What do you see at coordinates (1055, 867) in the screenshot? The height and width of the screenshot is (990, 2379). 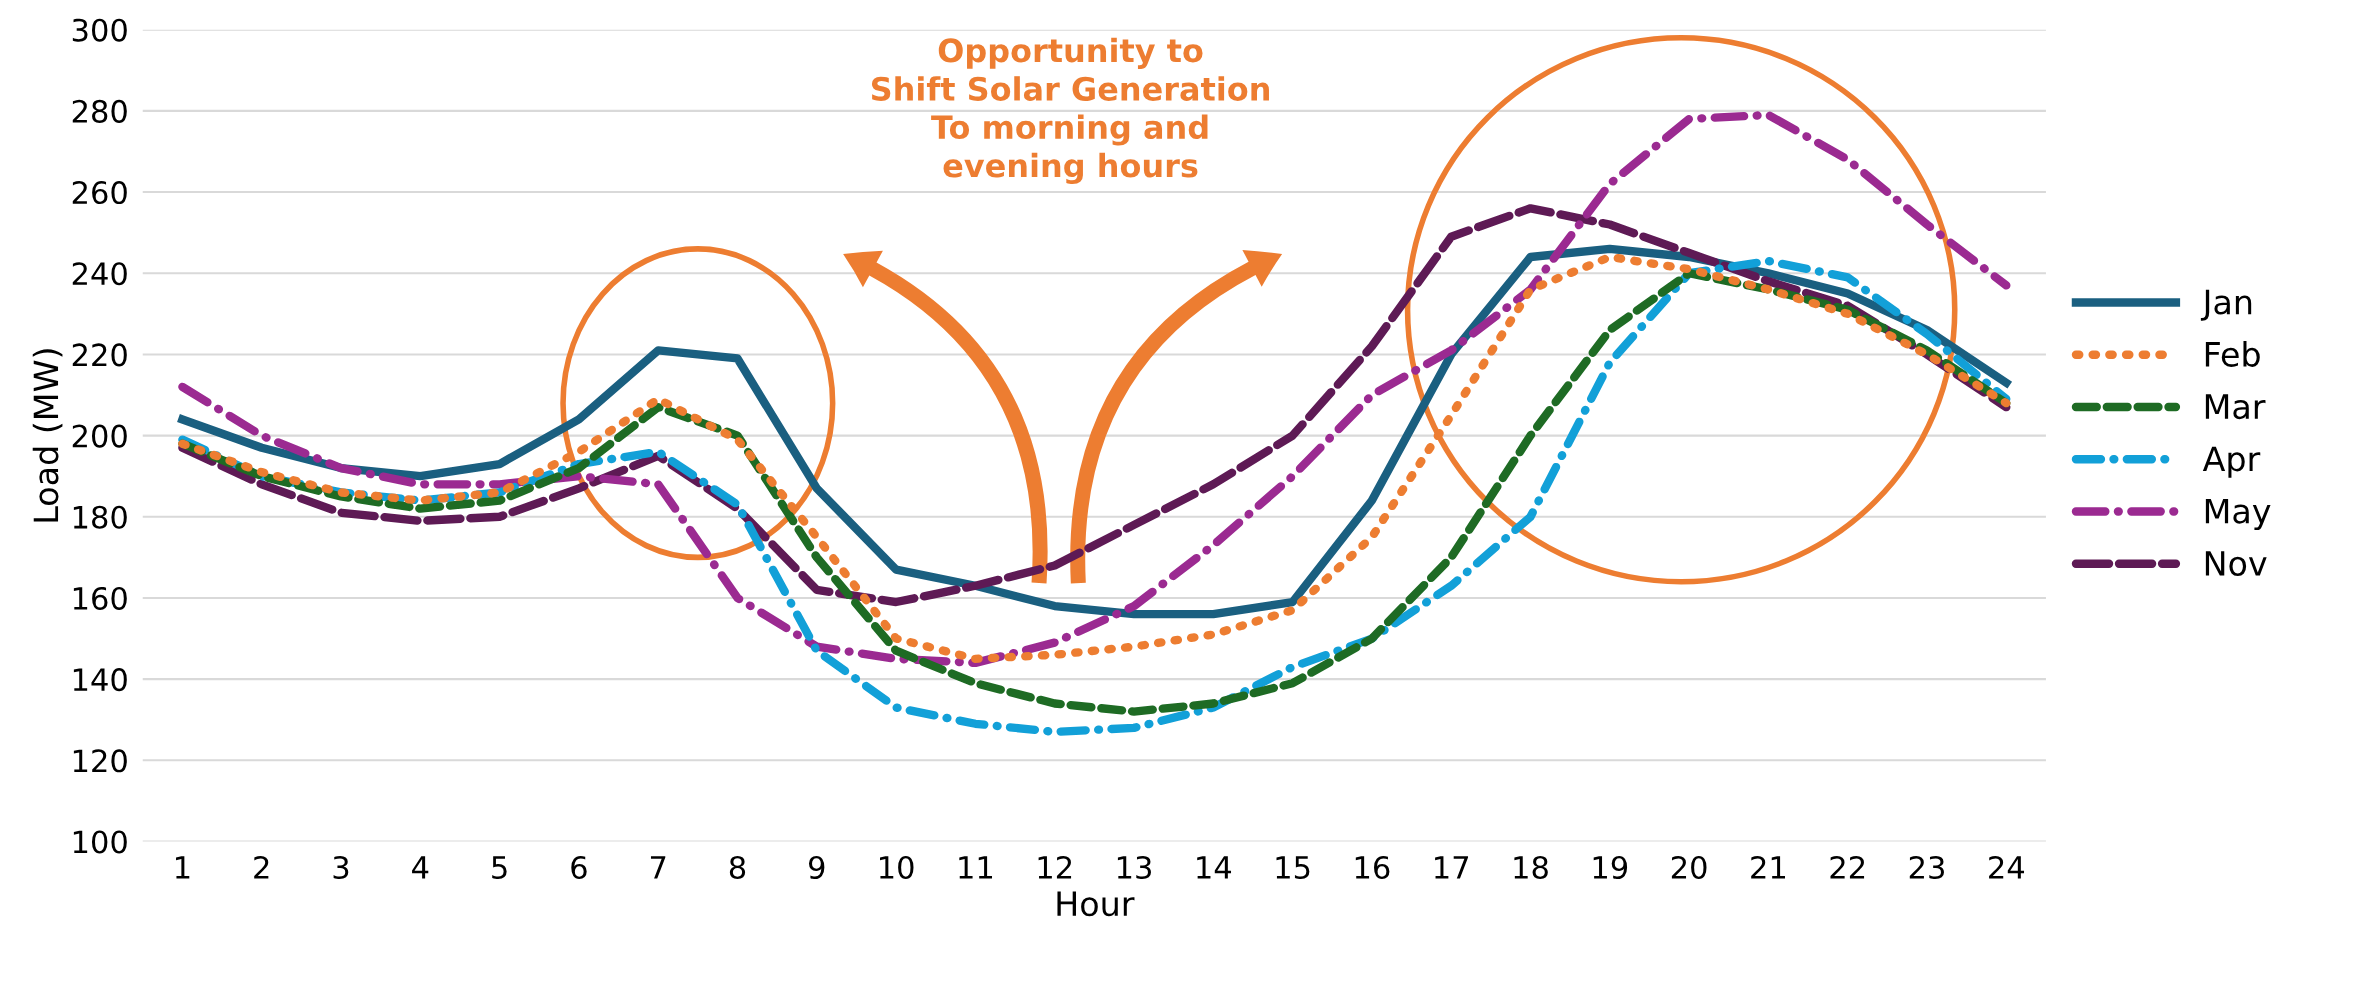 I see `x-tick-label: 12` at bounding box center [1055, 867].